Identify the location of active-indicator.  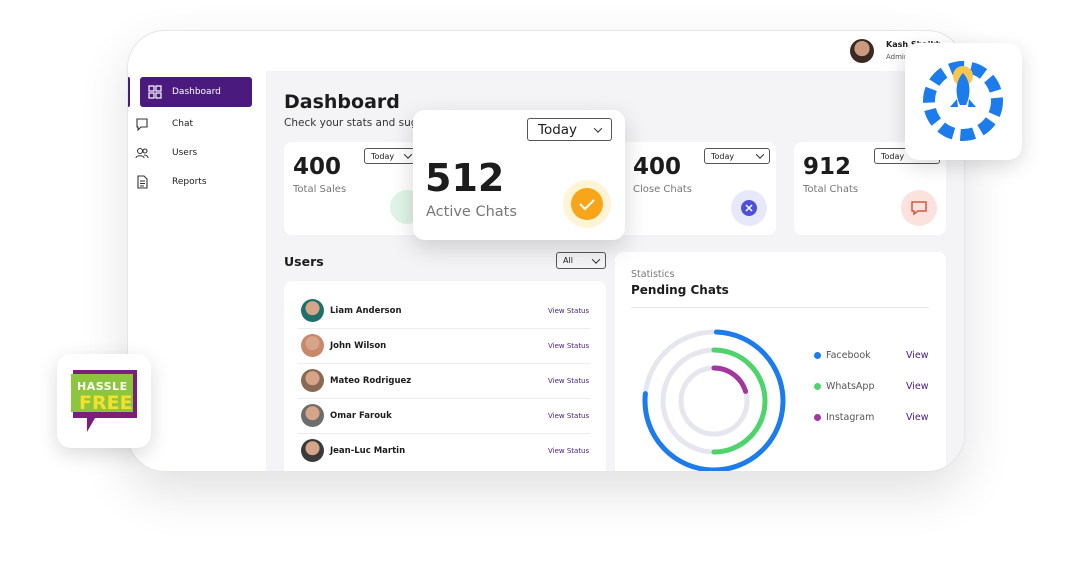
(129, 92).